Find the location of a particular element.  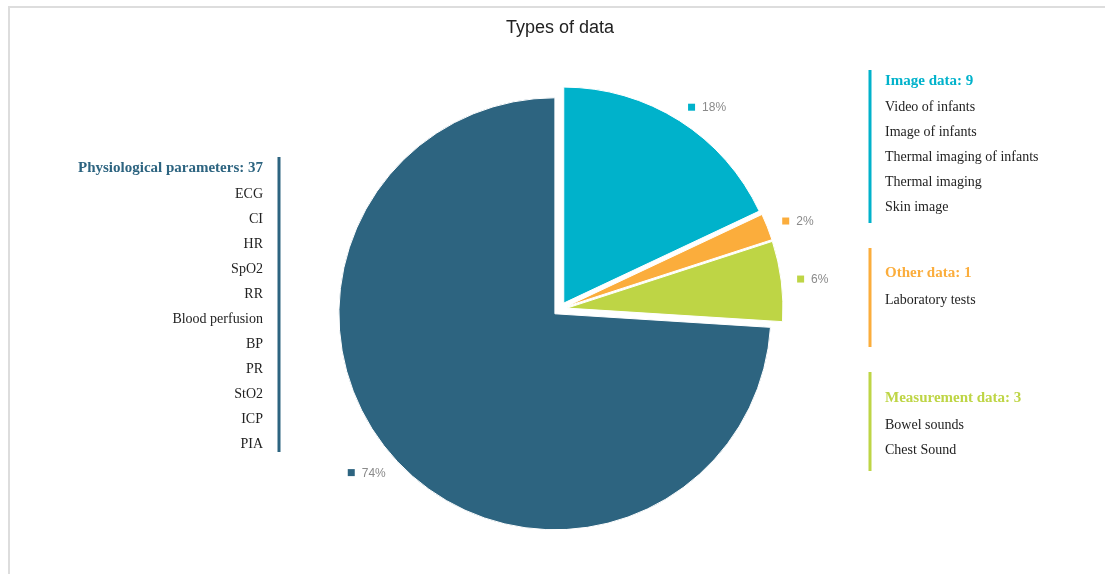

chart-title: Types of data is located at coordinates (560, 27).